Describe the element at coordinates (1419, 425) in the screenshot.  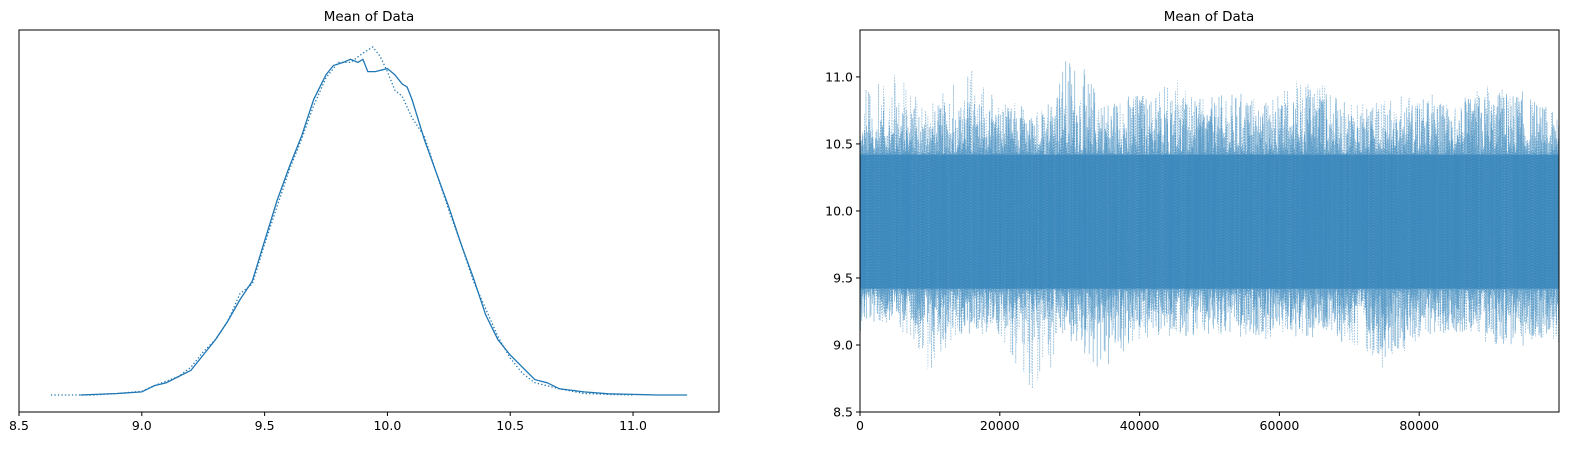
I see `trace-x-tick-label: 80000` at that location.